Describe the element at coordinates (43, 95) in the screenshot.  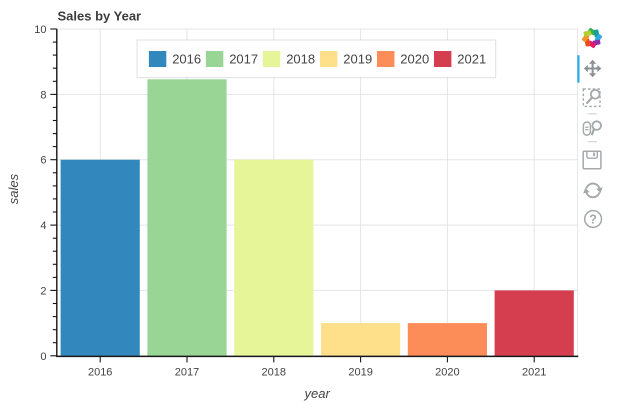
I see `svg-text: 8` at that location.